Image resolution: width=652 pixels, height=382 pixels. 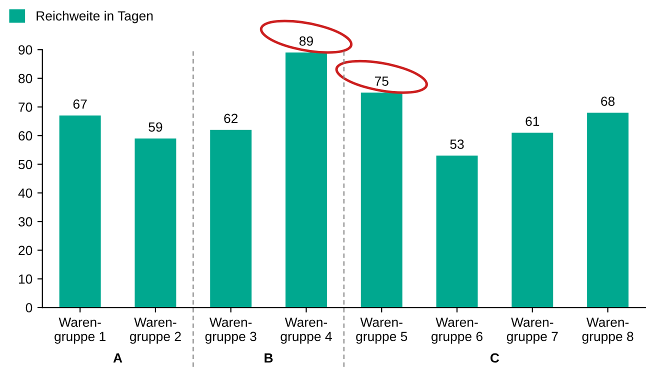 What do you see at coordinates (382, 331) in the screenshot?
I see `x-tick-label: Waren- gruppe 5` at bounding box center [382, 331].